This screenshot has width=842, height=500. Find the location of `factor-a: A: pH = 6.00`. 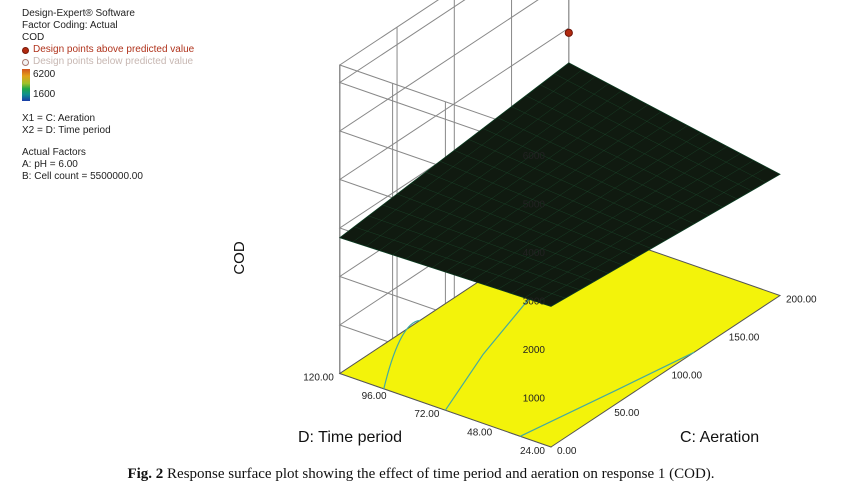

factor-a: A: pH = 6.00 is located at coordinates (50, 164).